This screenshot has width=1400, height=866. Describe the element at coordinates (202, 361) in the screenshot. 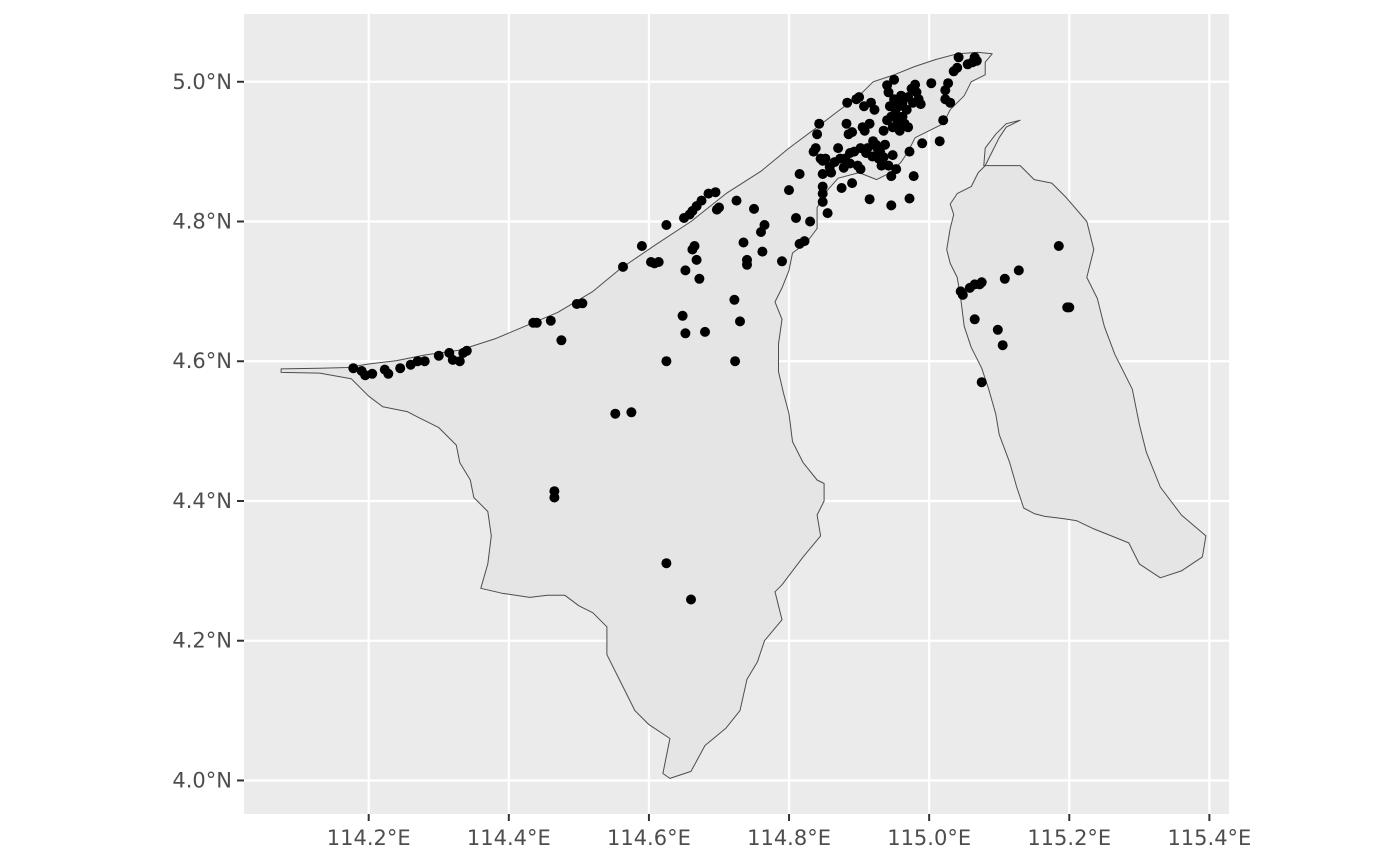

I see `y-tick-label: 4.6°N` at that location.